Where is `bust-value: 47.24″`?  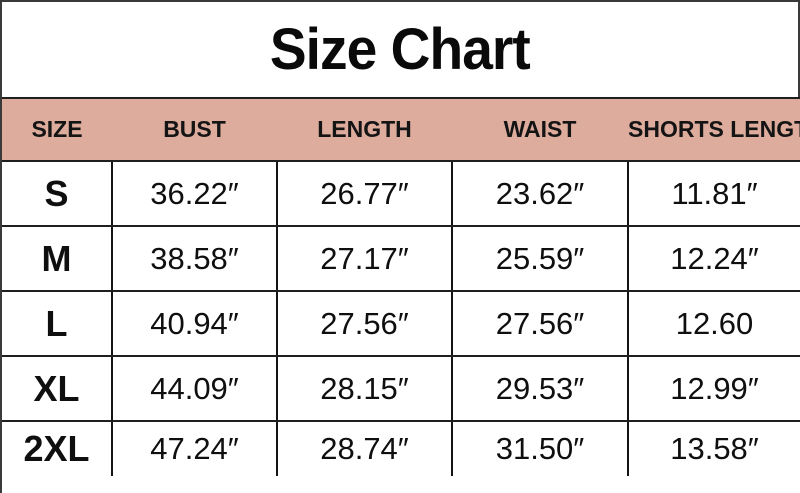 bust-value: 47.24″ is located at coordinates (194, 448).